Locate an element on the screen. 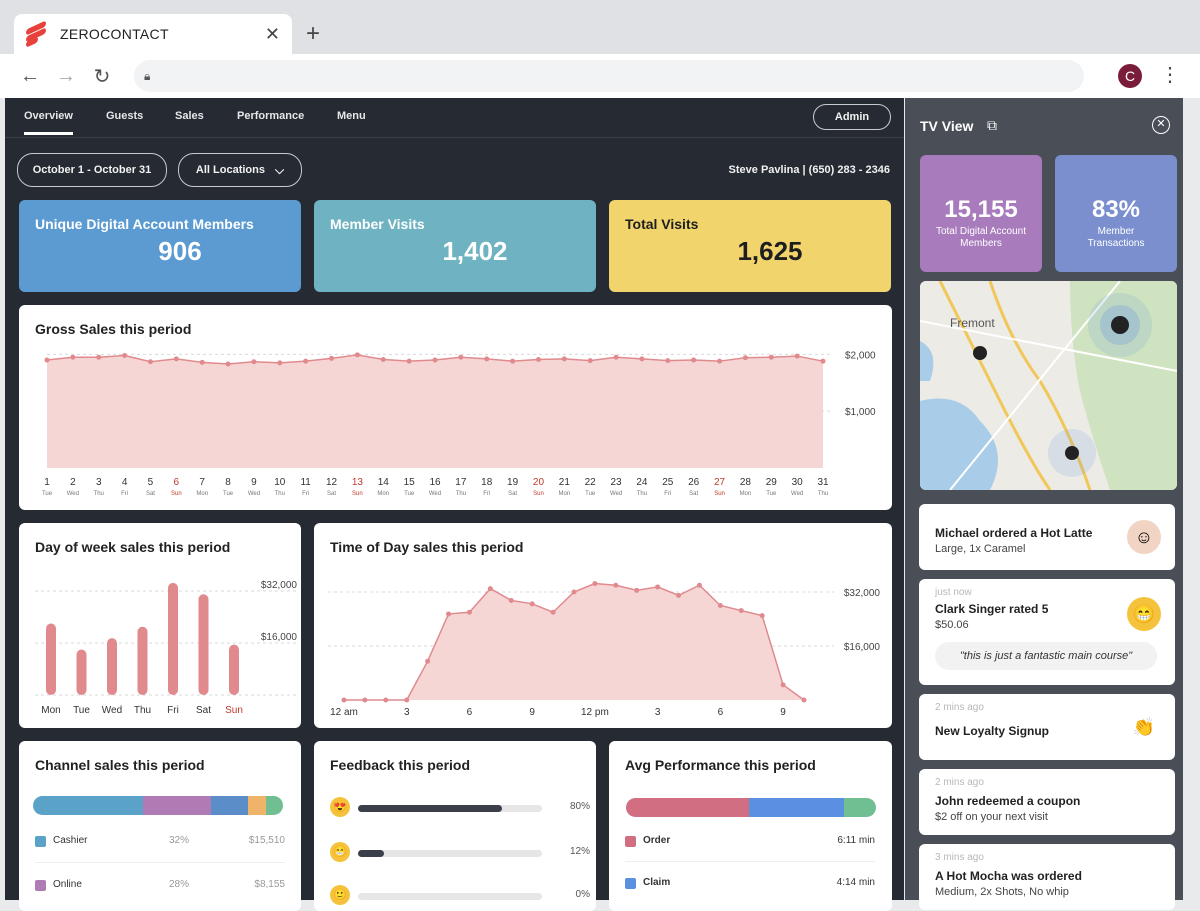 This screenshot has width=1200, height=911. weekday-label: Wed is located at coordinates (616, 494).